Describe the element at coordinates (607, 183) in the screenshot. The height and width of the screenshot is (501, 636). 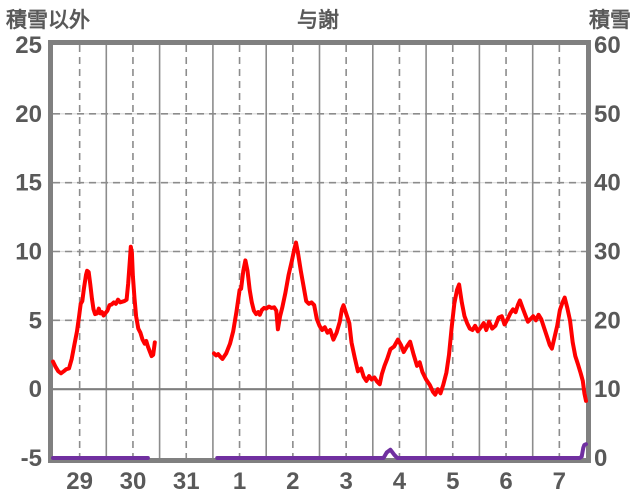
I see `svg-text: 40` at that location.